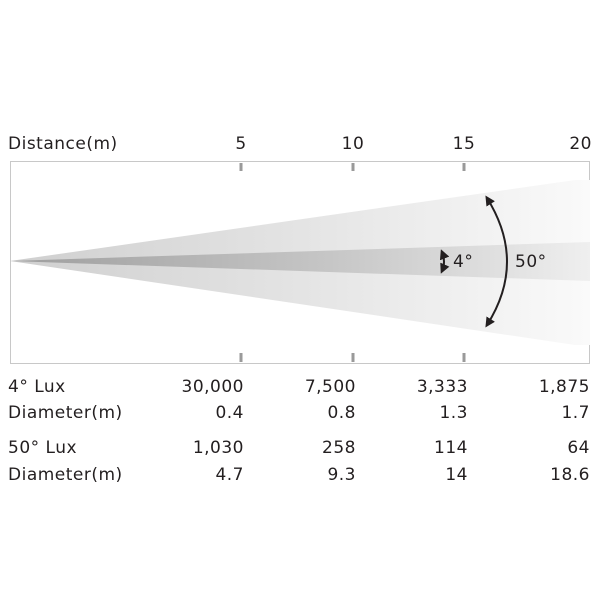  What do you see at coordinates (43, 448) in the screenshot?
I see `row-label-wide-lux: 50° Lux` at bounding box center [43, 448].